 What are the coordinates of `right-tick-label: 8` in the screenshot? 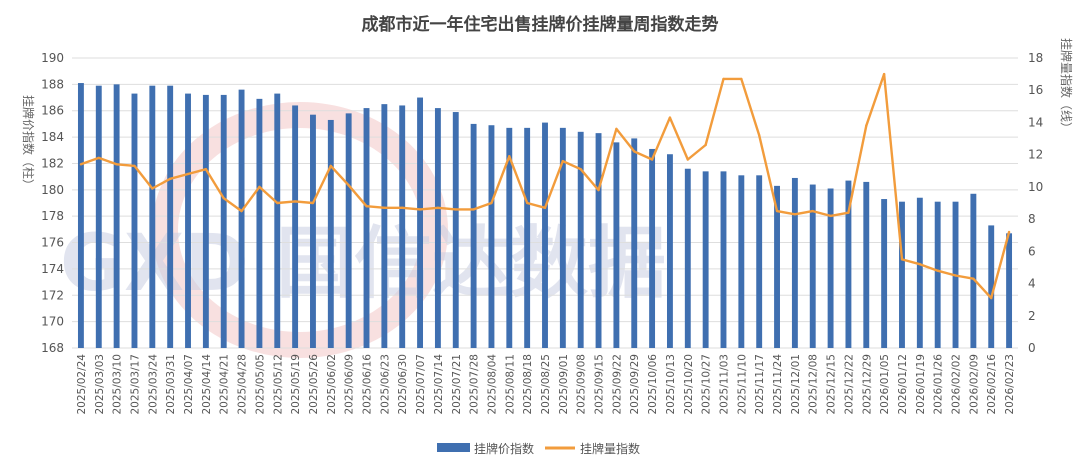 It's located at (1032, 219).